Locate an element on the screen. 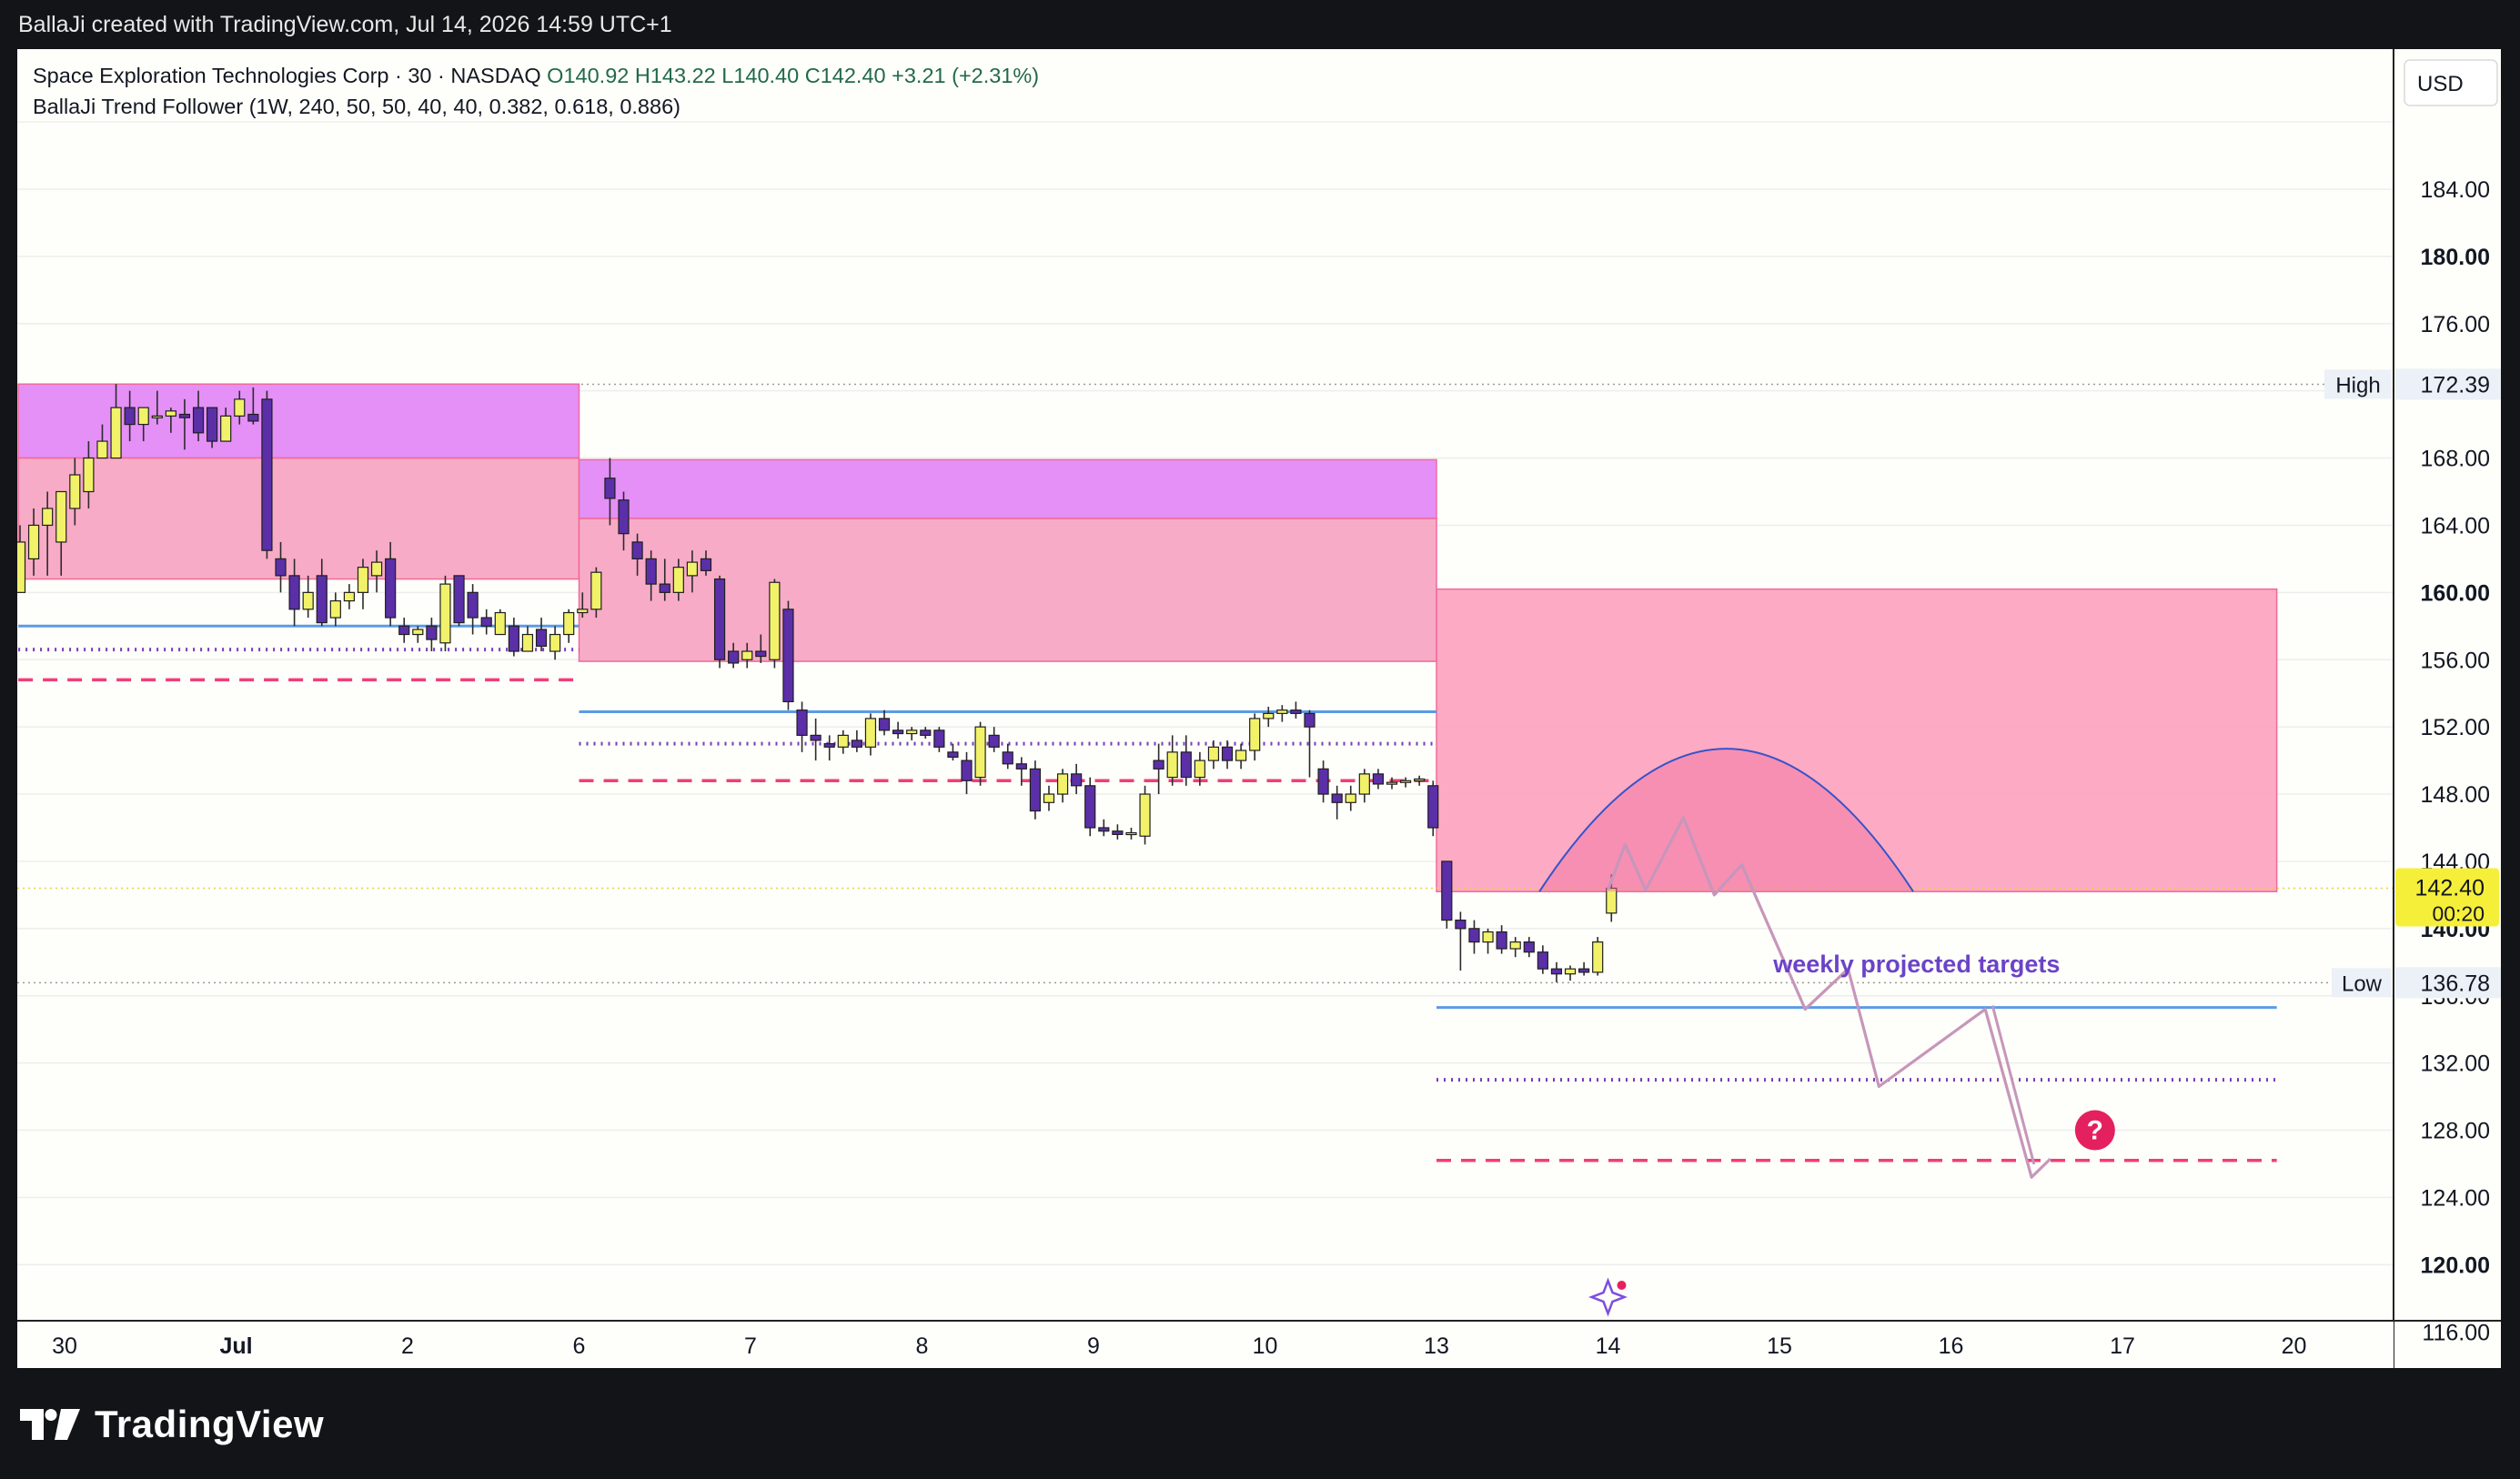 The image size is (2520, 1479). footer-bar is located at coordinates (1260, 1423).